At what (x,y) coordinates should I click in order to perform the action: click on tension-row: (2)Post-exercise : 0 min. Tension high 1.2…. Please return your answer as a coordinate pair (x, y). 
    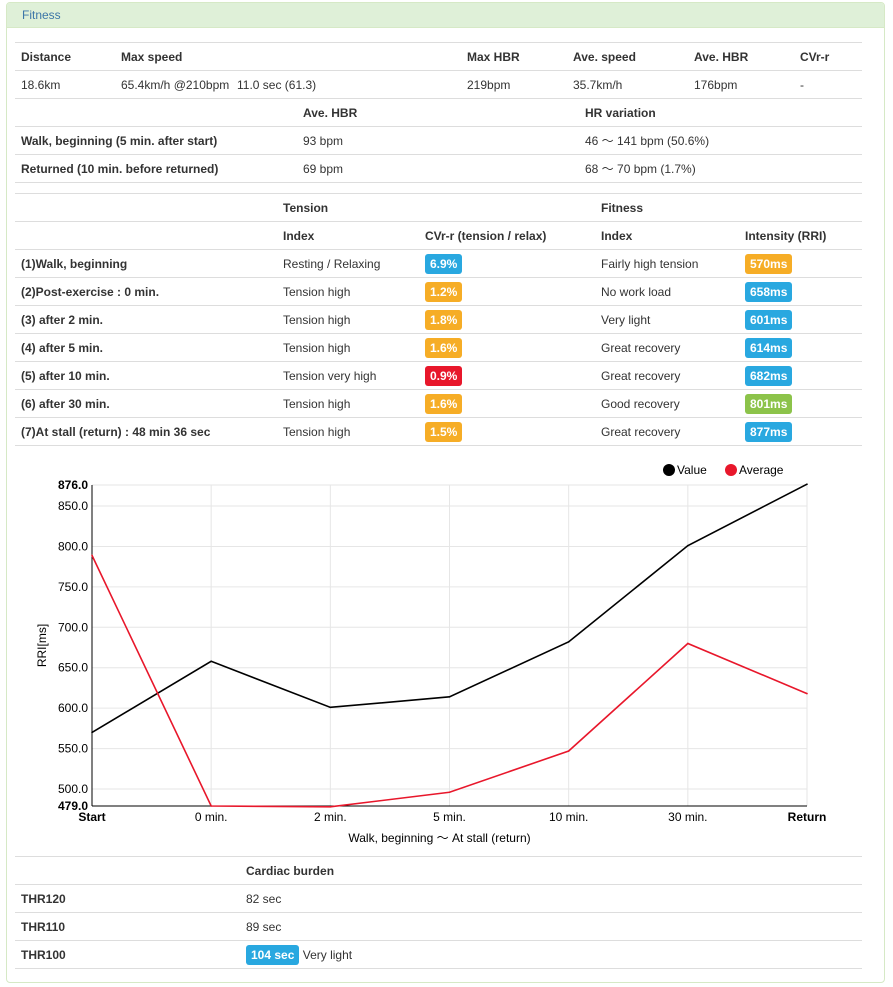
    Looking at the image, I should click on (438, 291).